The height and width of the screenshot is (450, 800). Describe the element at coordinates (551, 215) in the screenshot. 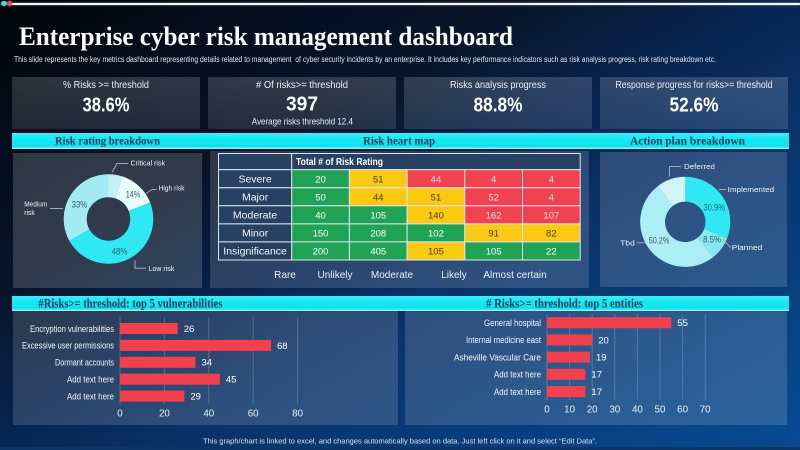

I see `svg-text: 107` at that location.